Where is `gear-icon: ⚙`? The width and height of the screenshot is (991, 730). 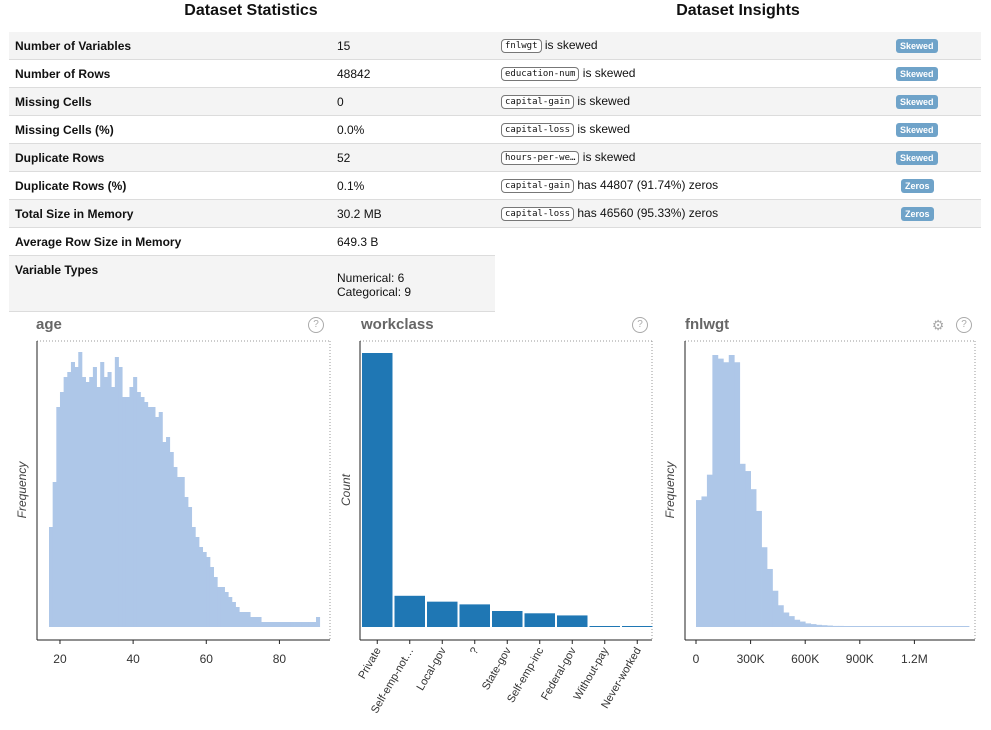 gear-icon: ⚙ is located at coordinates (938, 325).